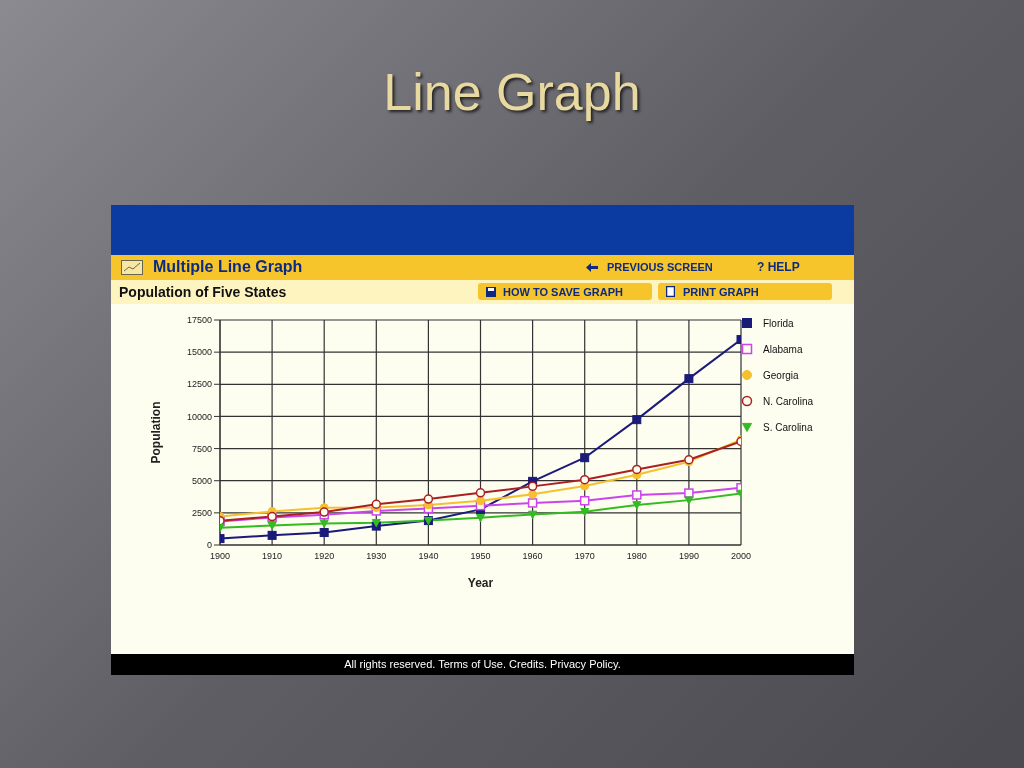 The width and height of the screenshot is (1024, 768). I want to click on x-tick-label: 1920, so click(324, 556).